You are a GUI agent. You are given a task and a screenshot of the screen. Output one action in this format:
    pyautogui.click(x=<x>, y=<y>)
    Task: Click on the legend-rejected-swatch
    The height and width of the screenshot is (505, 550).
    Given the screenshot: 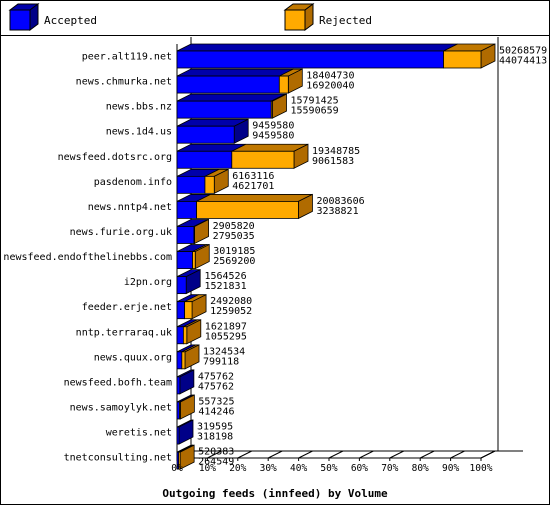 What is the action you would take?
    pyautogui.click(x=299, y=17)
    